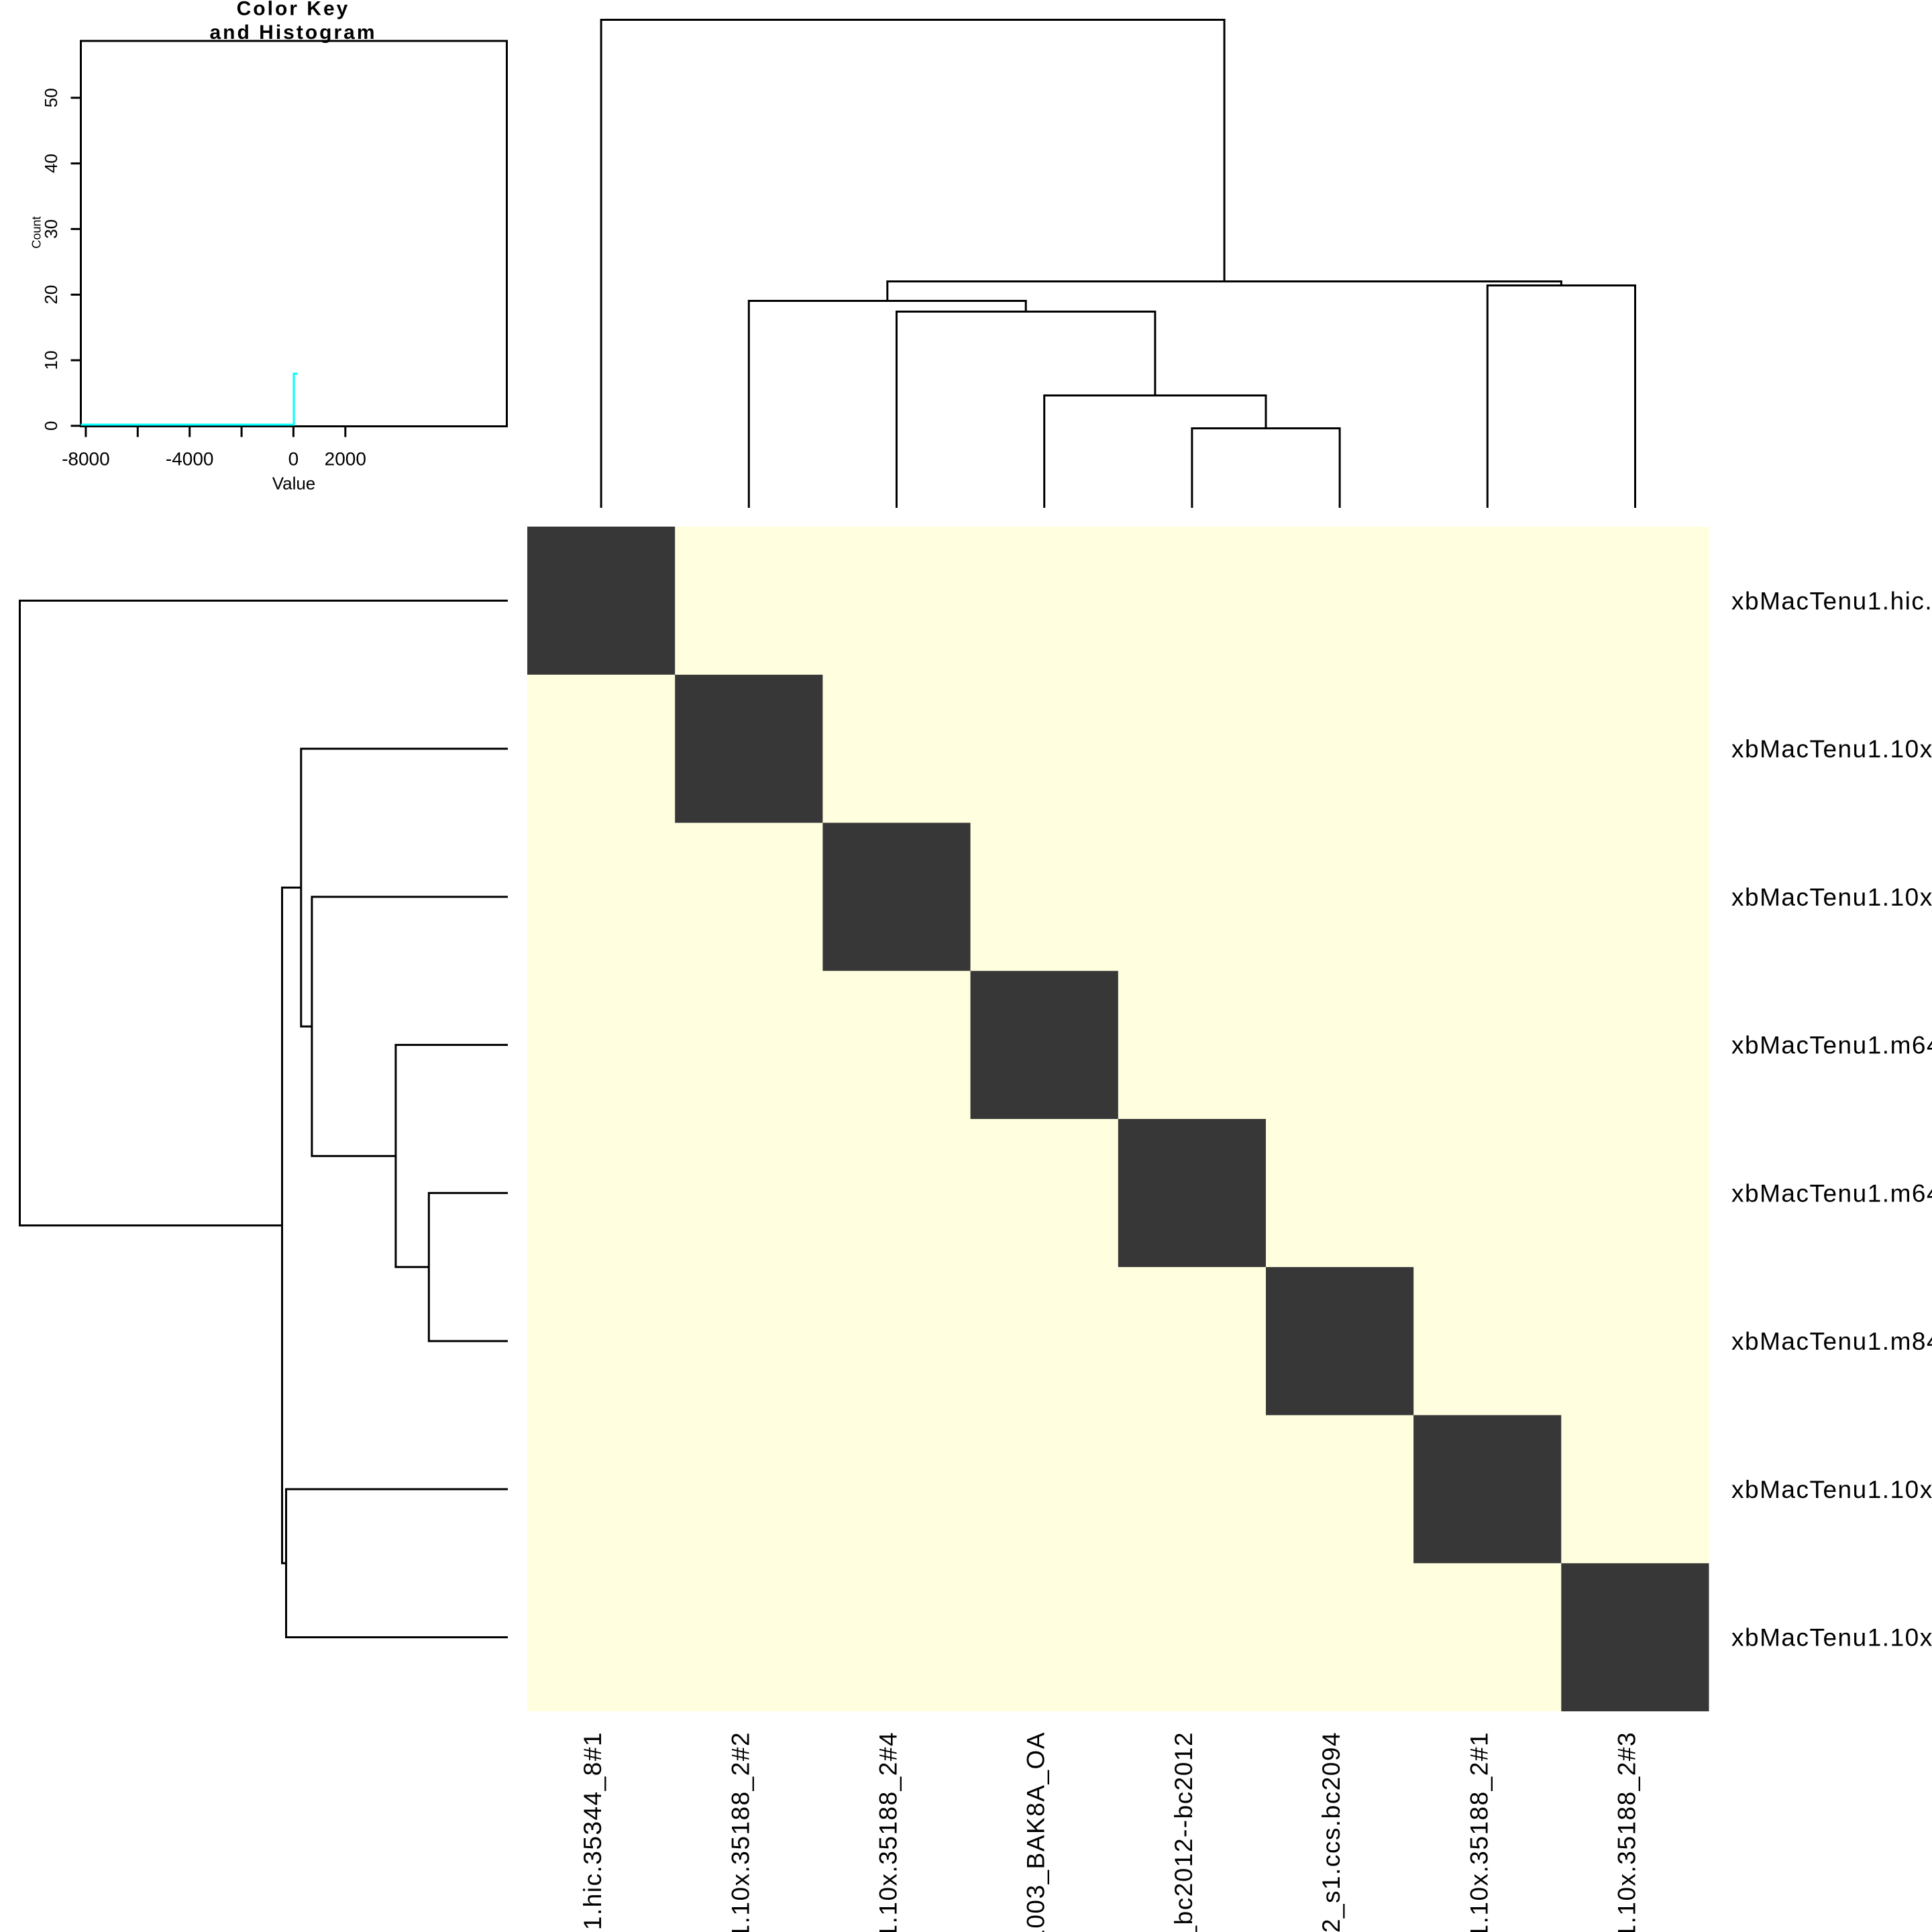 This screenshot has height=1932, width=1932. I want to click on svg-text: -8000, so click(86, 459).